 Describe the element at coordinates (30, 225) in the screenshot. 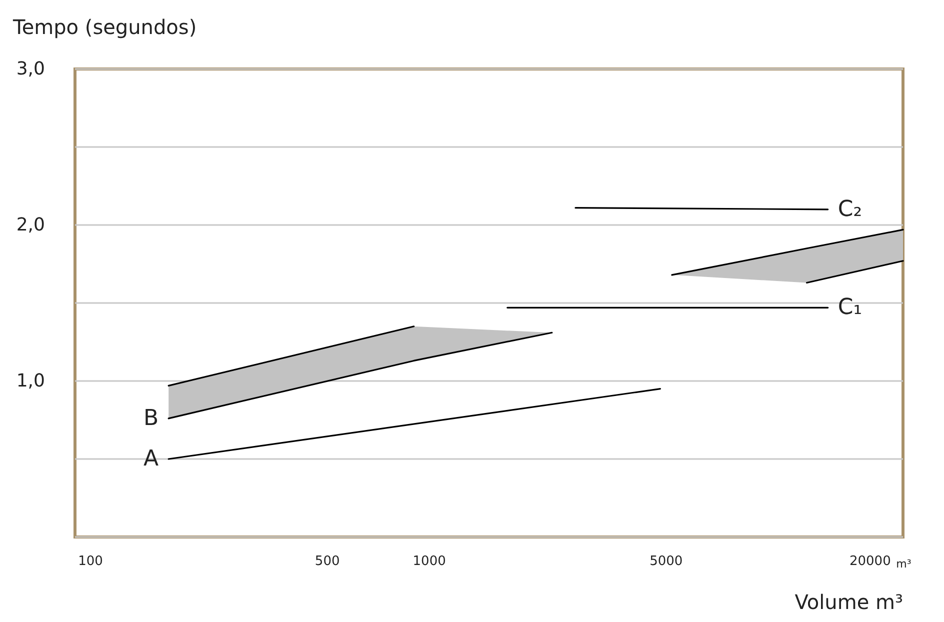

I see `y-tick-label: 2,0` at that location.